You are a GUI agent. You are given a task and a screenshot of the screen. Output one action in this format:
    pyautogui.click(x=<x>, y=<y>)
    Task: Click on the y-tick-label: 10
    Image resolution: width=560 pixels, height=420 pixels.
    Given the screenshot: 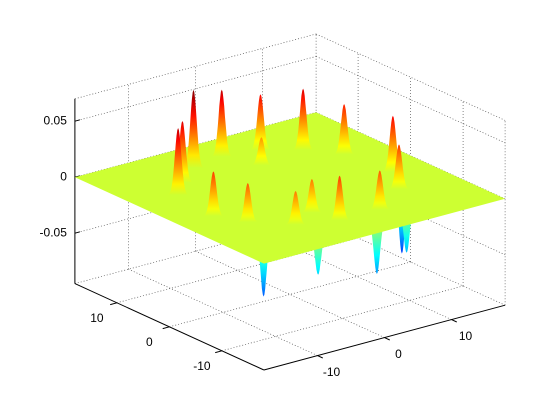 What is the action you would take?
    pyautogui.click(x=97, y=318)
    